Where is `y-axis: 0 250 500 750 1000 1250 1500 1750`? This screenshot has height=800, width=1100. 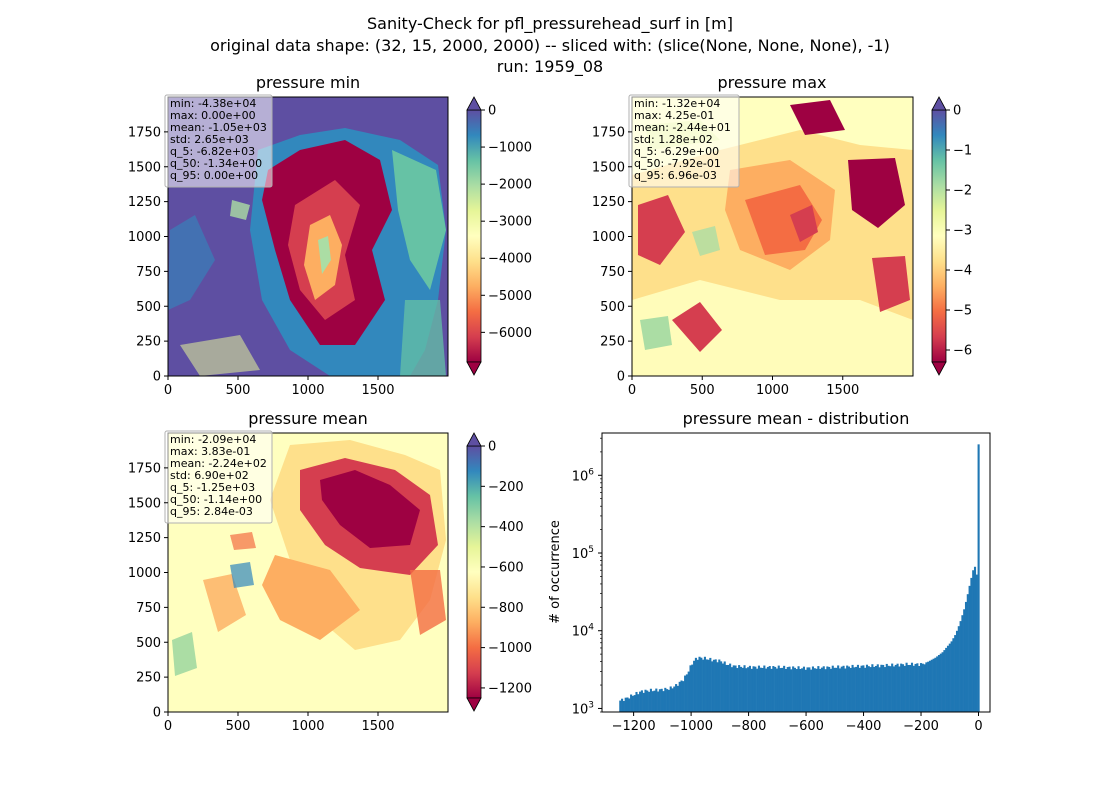 y-axis: 0 250 500 750 1000 1250 1500 1750 is located at coordinates (148, 255).